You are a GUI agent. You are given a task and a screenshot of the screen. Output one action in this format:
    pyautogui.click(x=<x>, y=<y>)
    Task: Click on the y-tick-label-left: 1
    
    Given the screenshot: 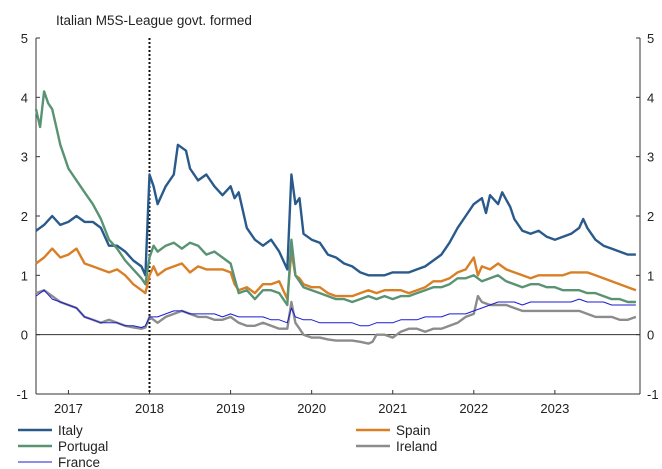 What is the action you would take?
    pyautogui.click(x=24, y=275)
    